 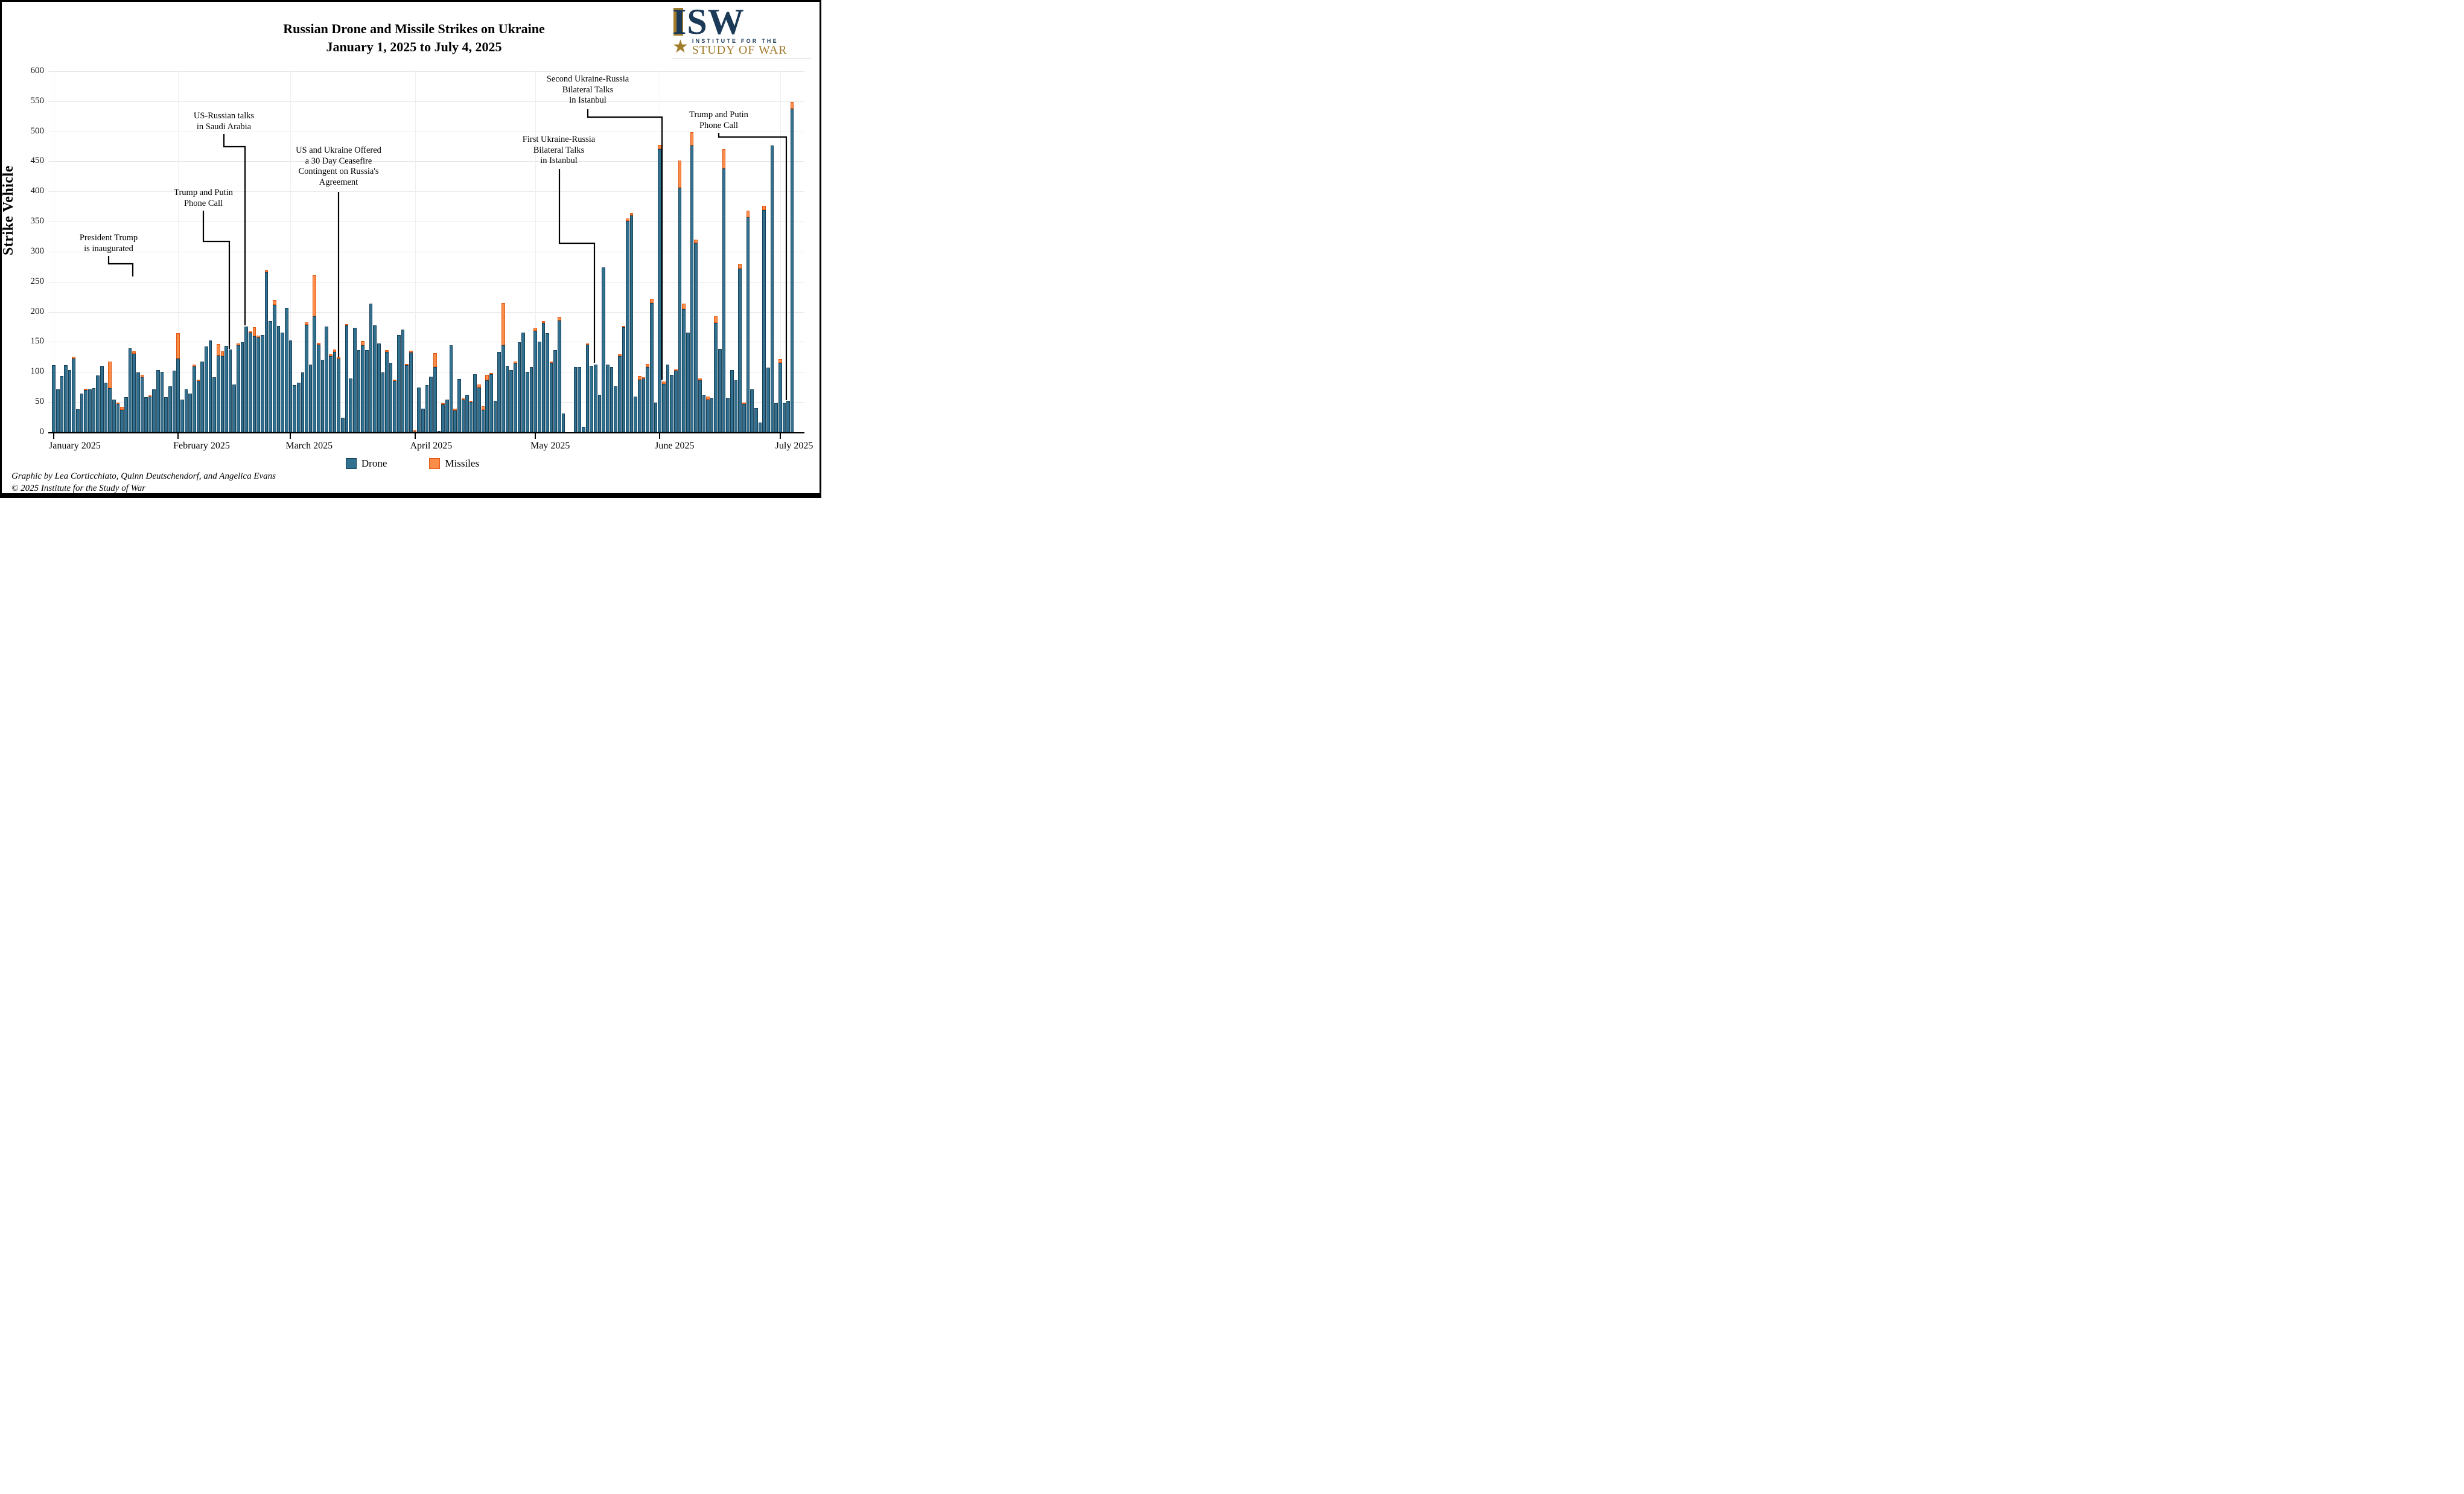 What do you see at coordinates (462, 463) in the screenshot?
I see `missiles-label: Missiles` at bounding box center [462, 463].